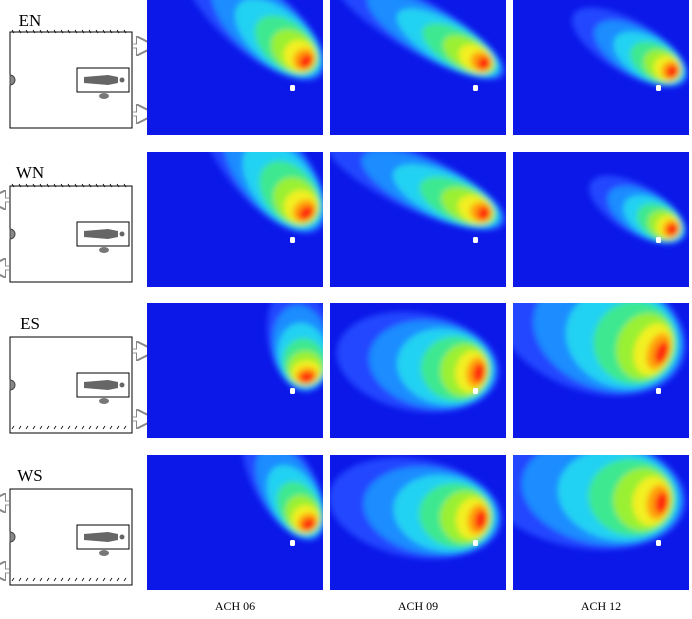 This screenshot has height=619, width=692. Describe the element at coordinates (235, 606) in the screenshot. I see `column-label: ACH 06` at that location.